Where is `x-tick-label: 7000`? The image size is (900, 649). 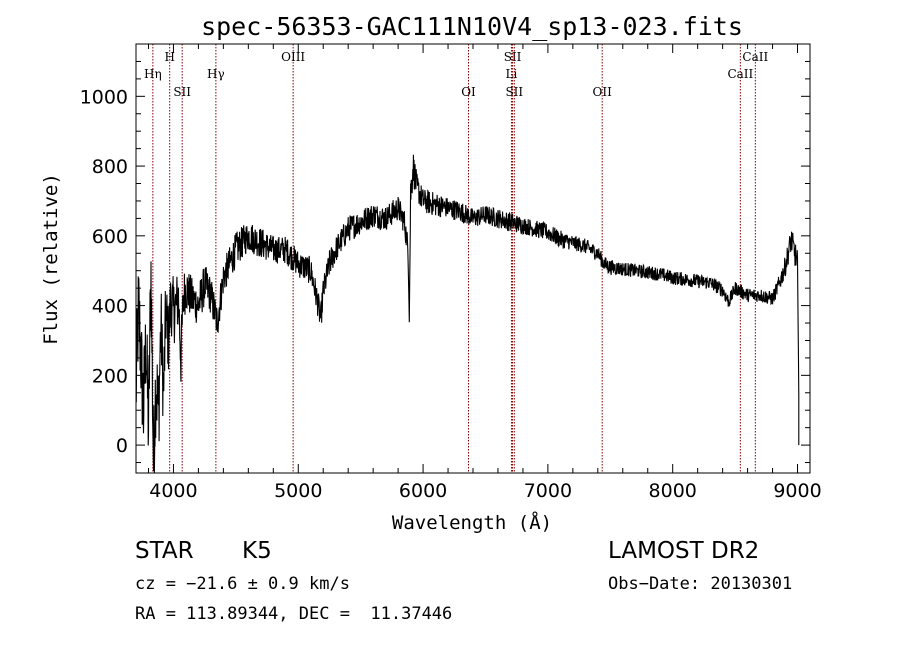
x-tick-label: 7000 is located at coordinates (548, 491).